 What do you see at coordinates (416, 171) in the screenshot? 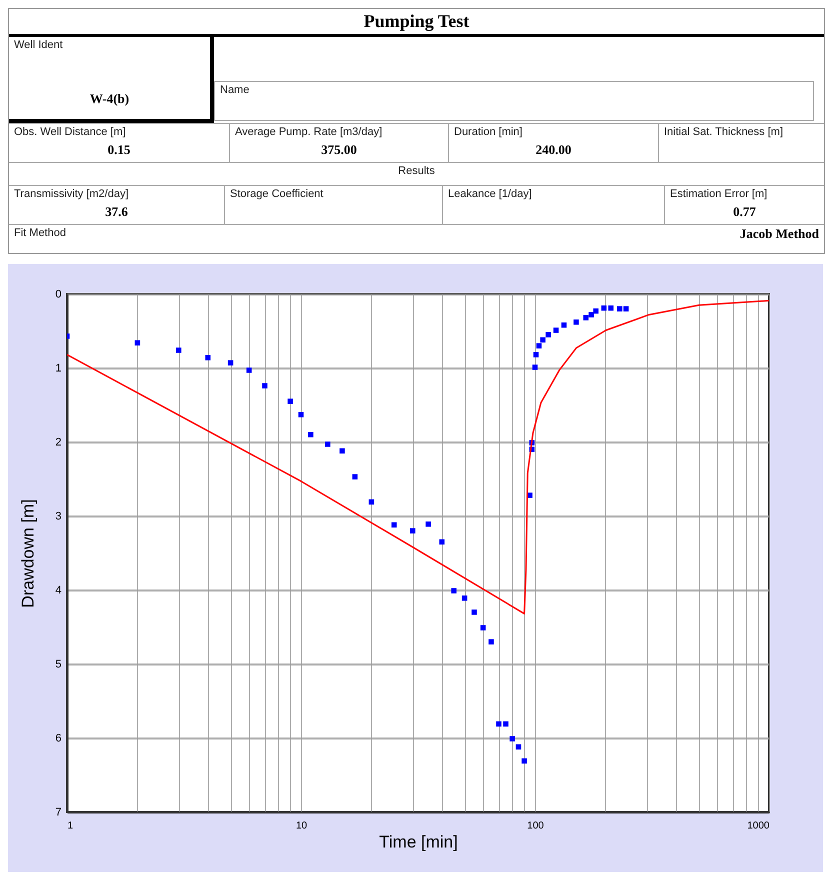
I see `text: Results` at bounding box center [416, 171].